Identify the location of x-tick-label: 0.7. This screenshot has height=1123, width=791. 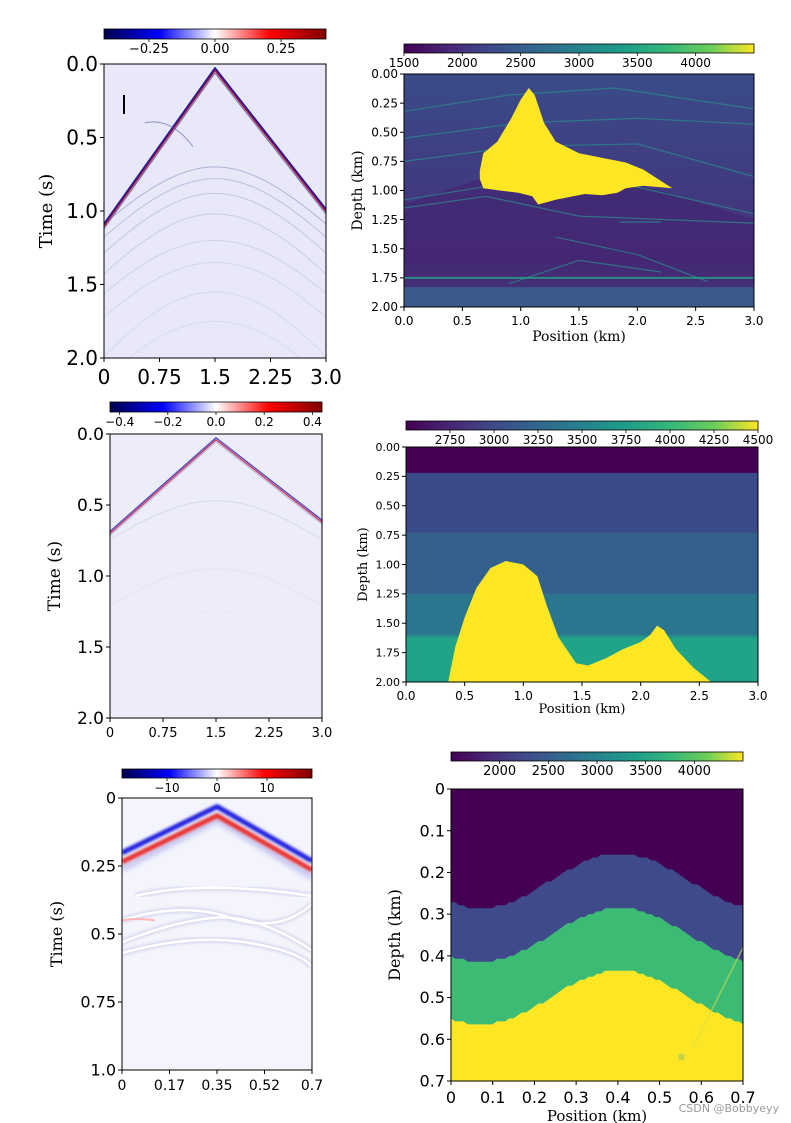
(742, 1097).